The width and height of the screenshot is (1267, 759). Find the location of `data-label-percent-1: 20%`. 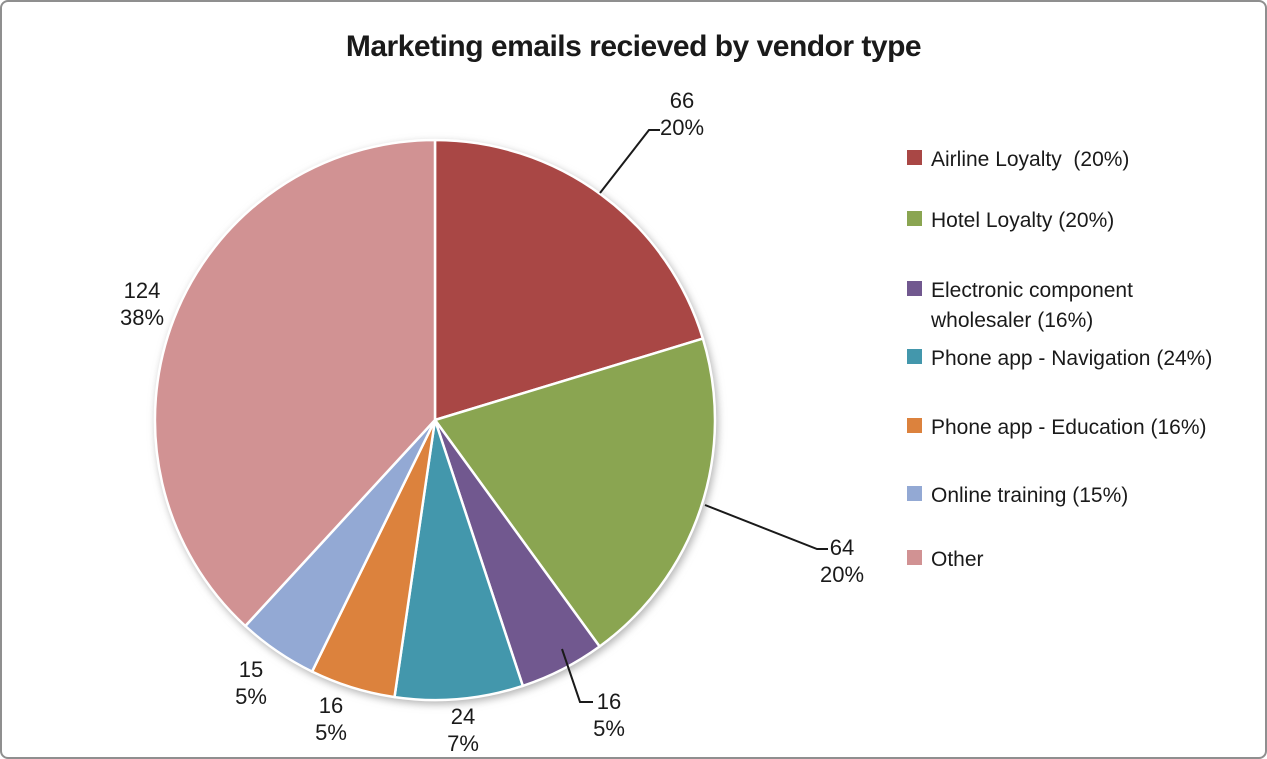

data-label-percent-1: 20% is located at coordinates (842, 574).